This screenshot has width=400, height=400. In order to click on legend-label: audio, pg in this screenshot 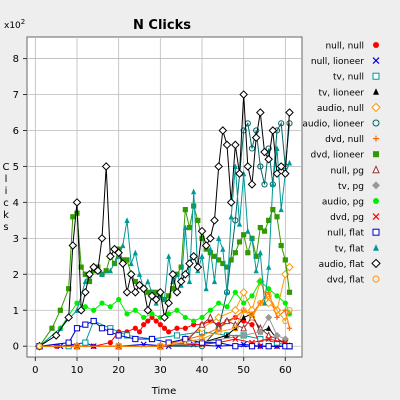, I will do `click(343, 203)`.